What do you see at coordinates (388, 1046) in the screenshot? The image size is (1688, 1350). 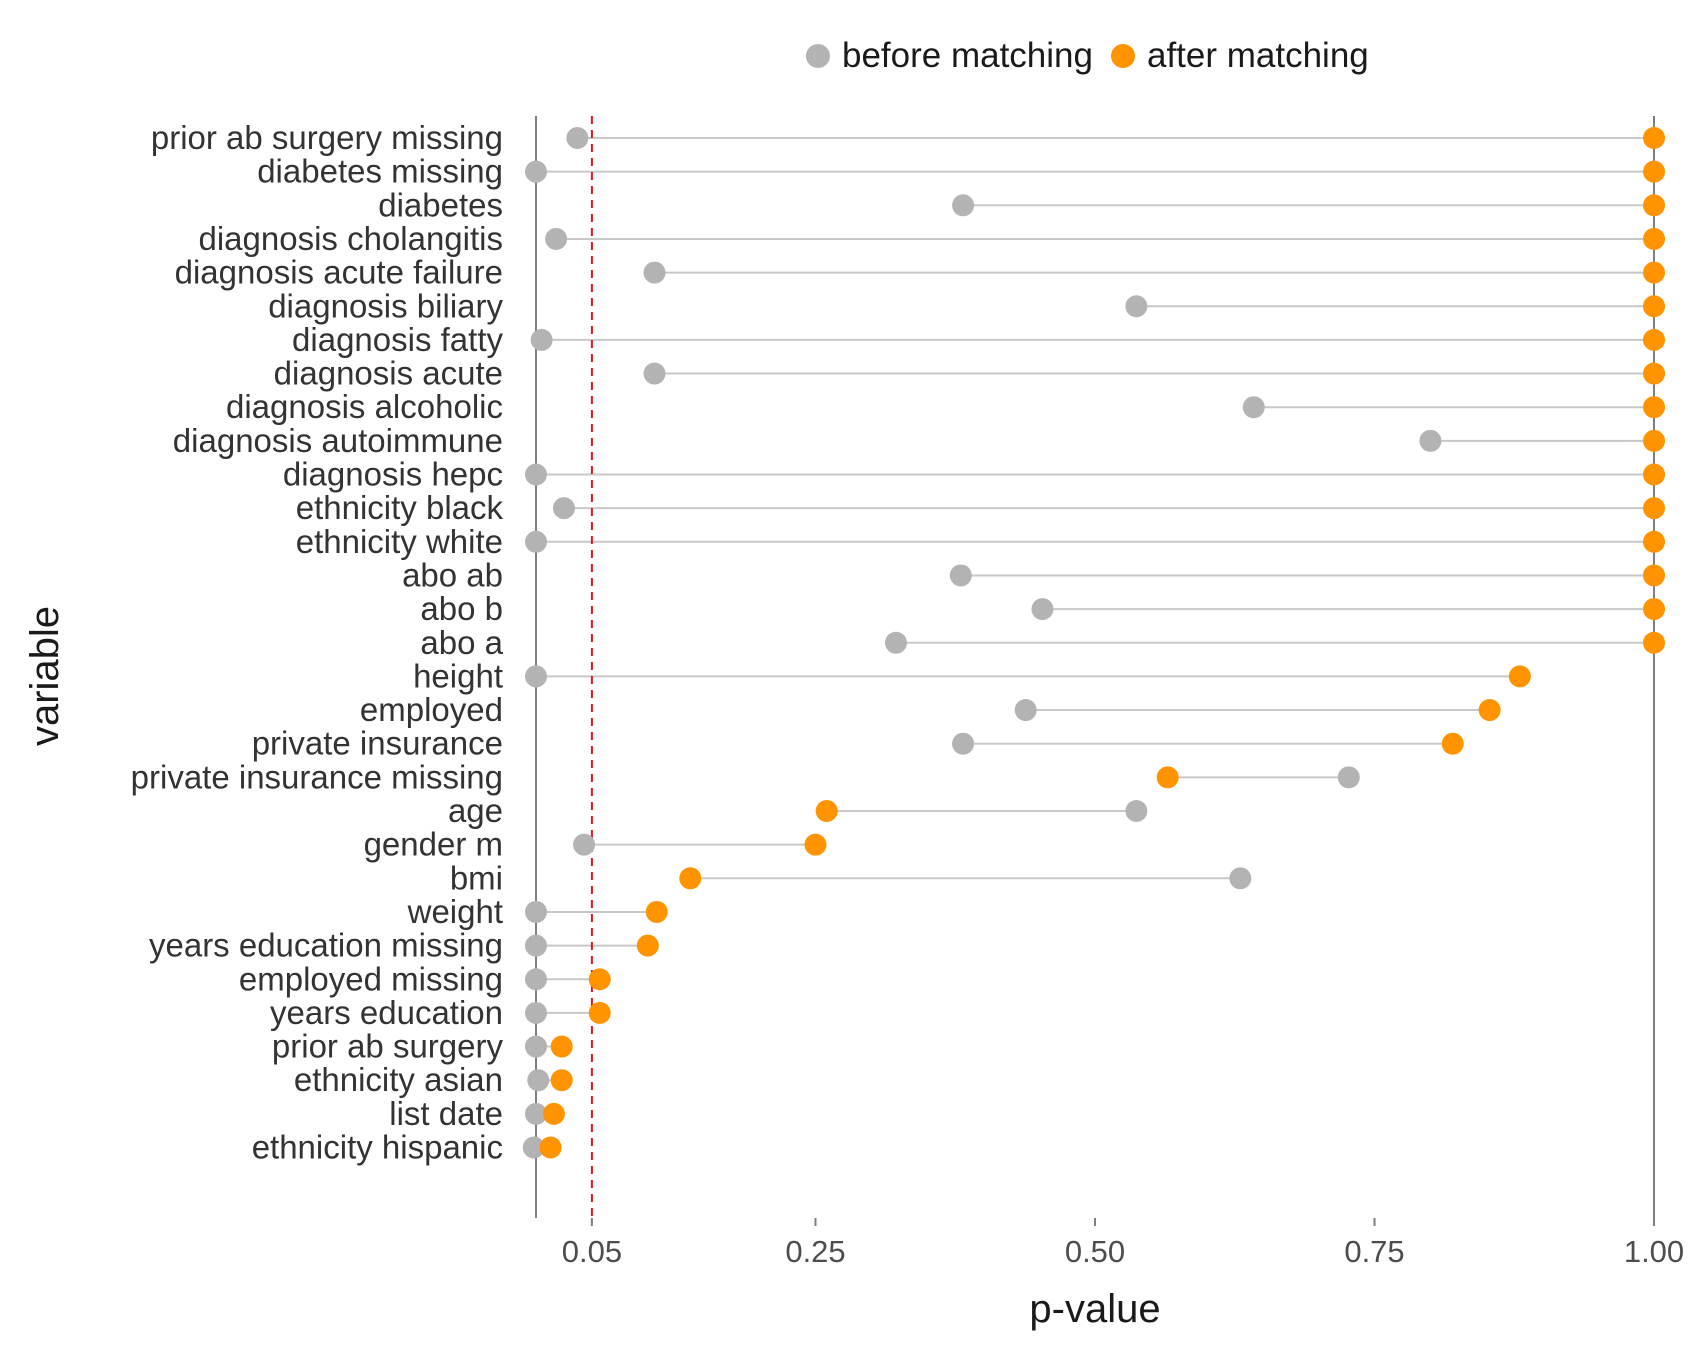 I see `category-label: prior ab surgery` at bounding box center [388, 1046].